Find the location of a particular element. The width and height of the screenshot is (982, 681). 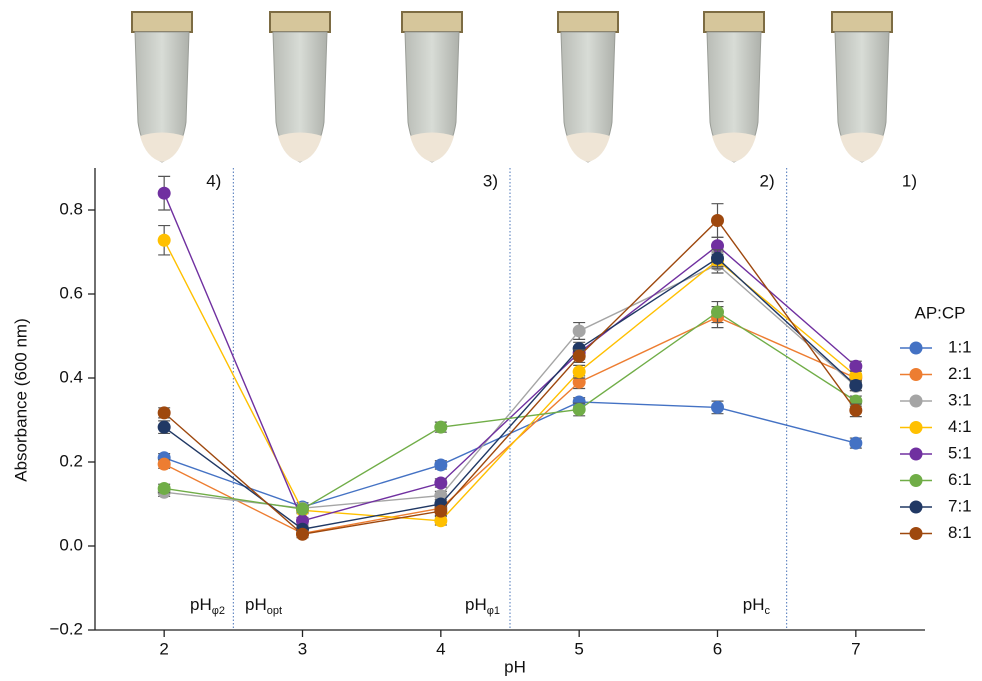

region-label: 4) is located at coordinates (213, 180).